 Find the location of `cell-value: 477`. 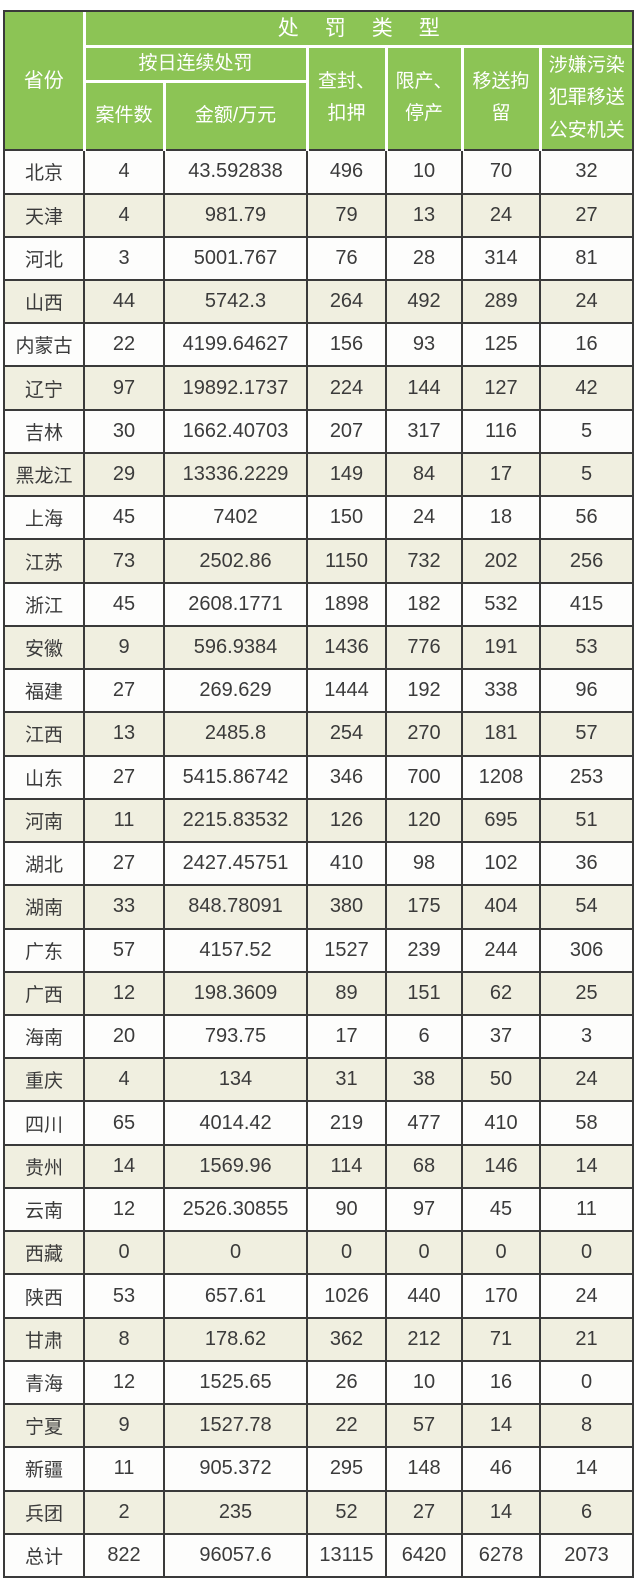

cell-value: 477 is located at coordinates (424, 1123).